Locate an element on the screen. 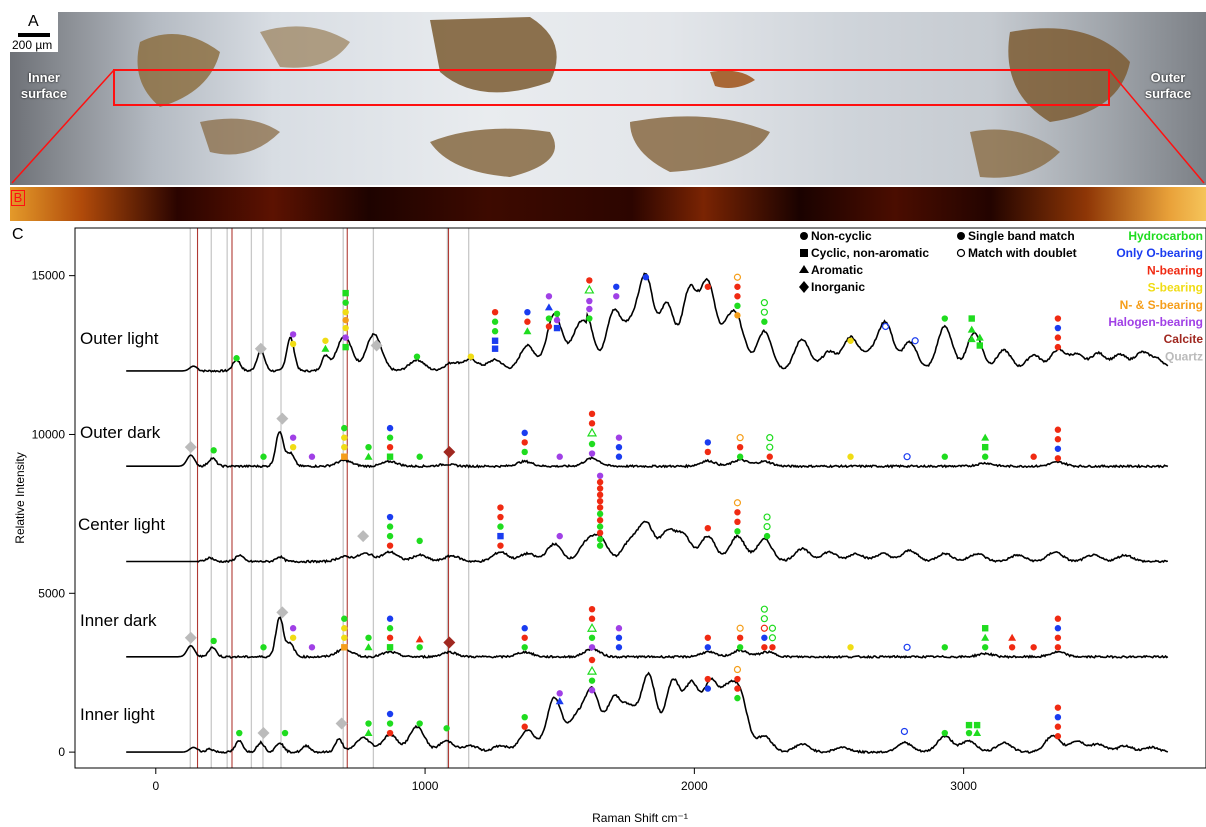 The image size is (1206, 827). scale-bar-label: 200 µm is located at coordinates (32, 45).